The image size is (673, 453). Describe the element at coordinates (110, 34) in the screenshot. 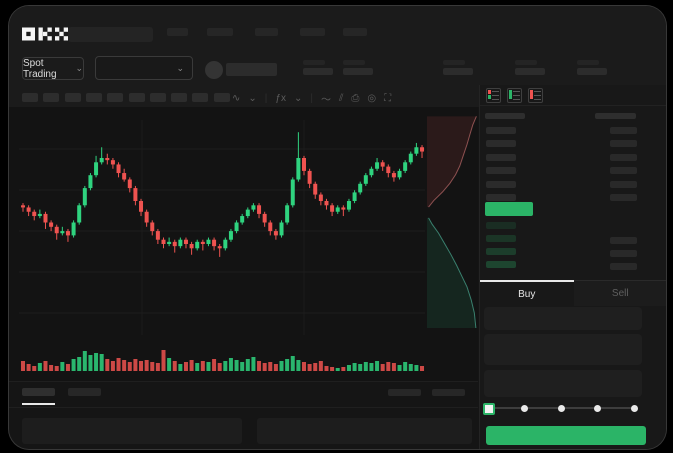

I see `search-placeholder` at that location.